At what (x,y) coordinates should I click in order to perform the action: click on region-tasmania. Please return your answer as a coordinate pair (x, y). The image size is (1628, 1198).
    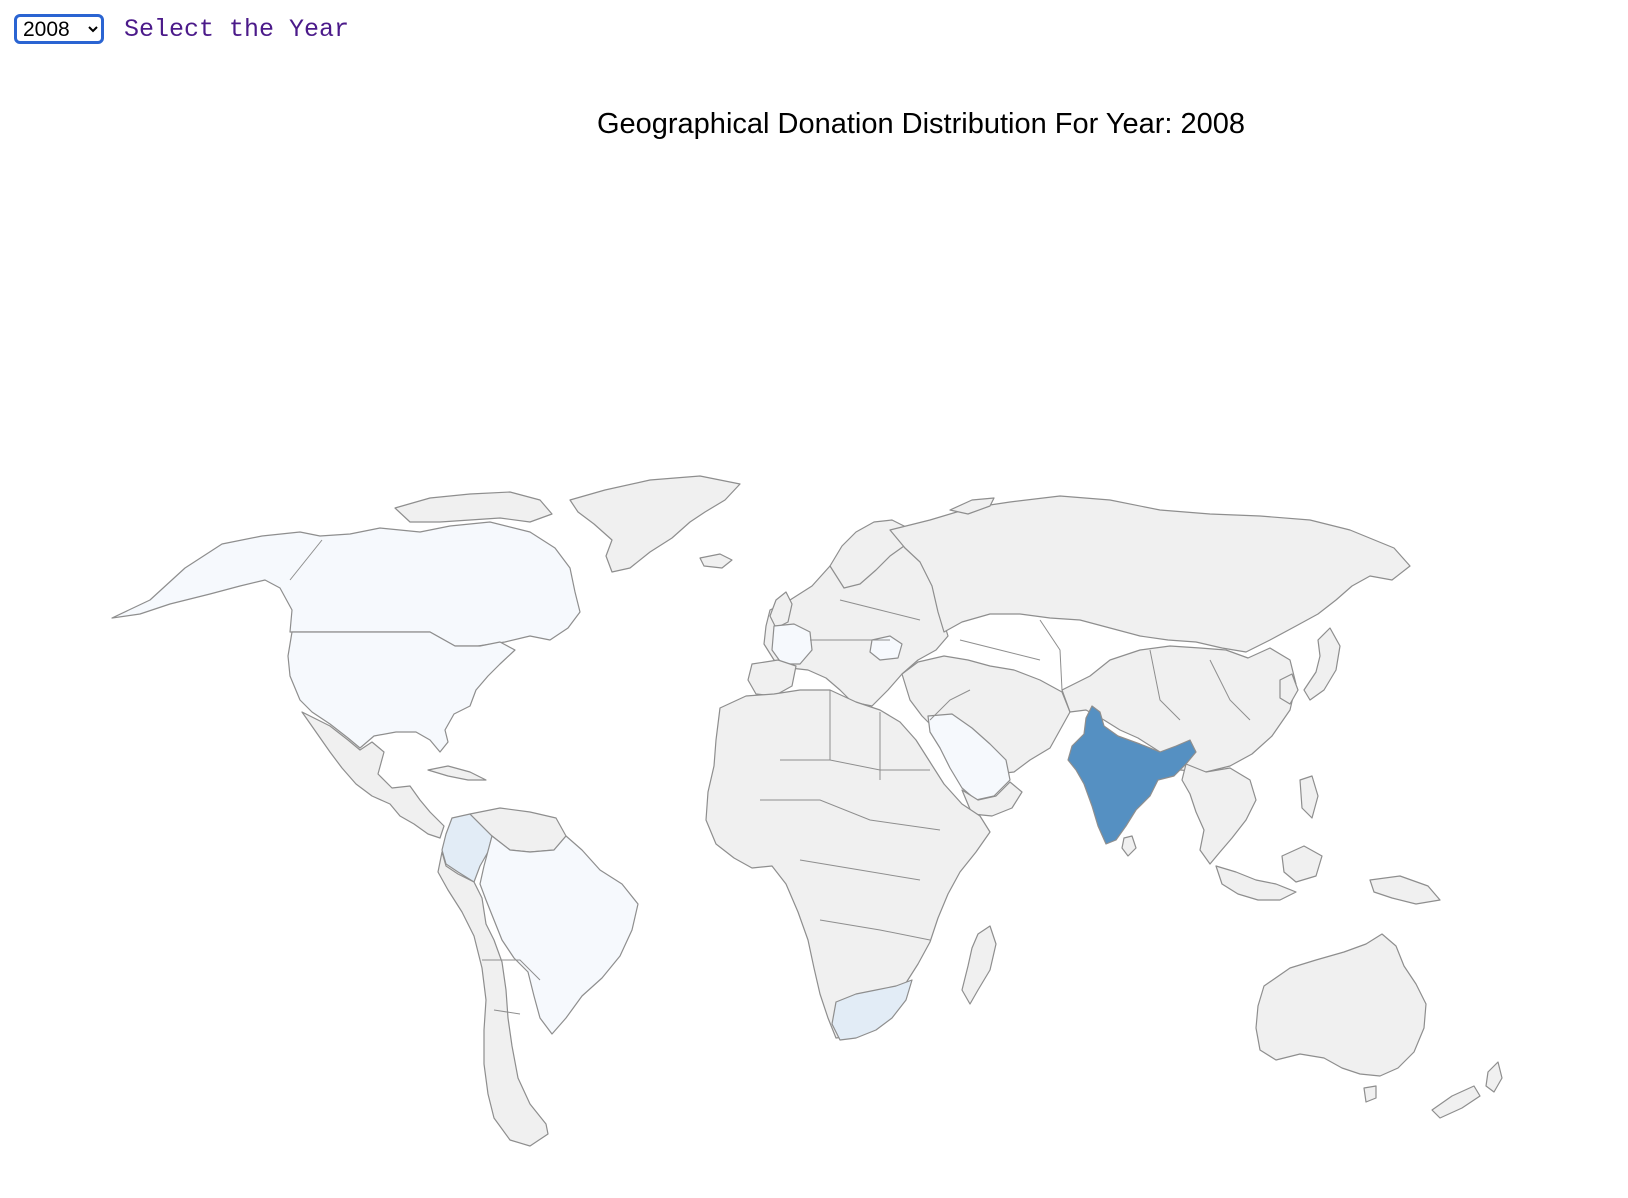
    Looking at the image, I should click on (1370, 1094).